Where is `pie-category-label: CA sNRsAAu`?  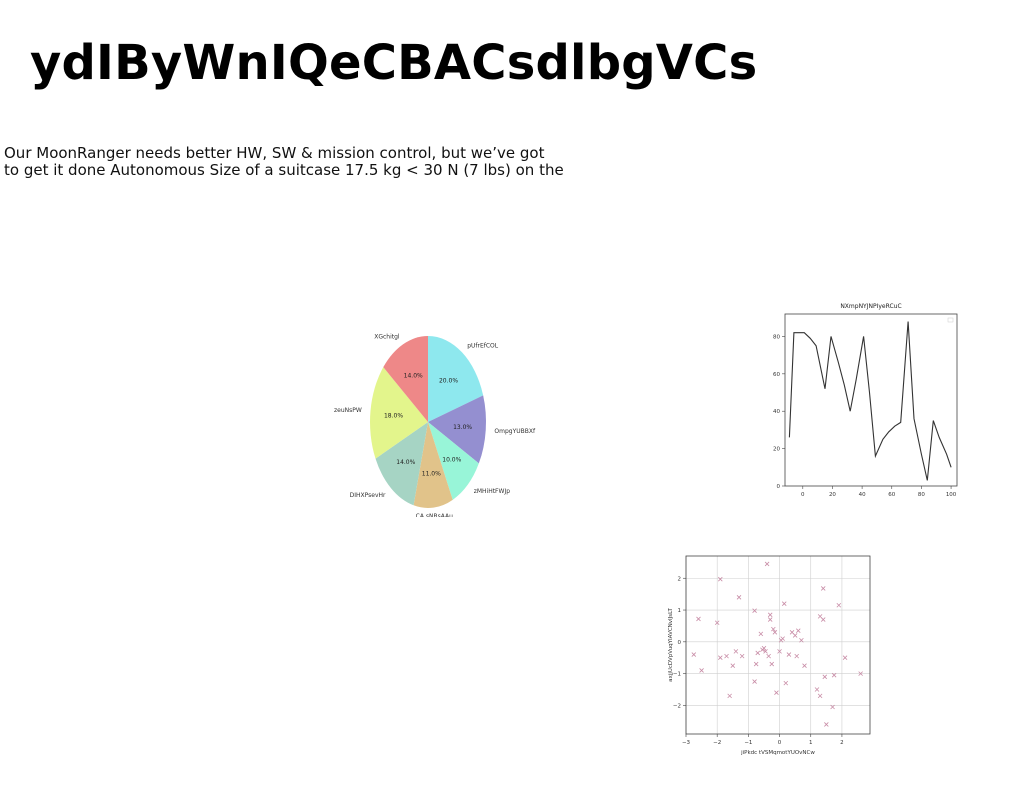
pie-category-label: CA sNRsAAu is located at coordinates (434, 515).